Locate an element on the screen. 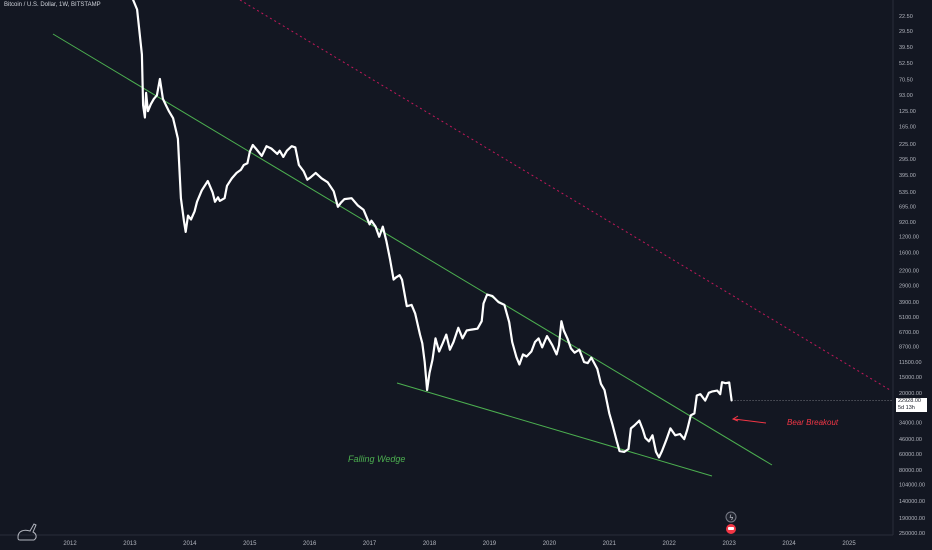 The width and height of the screenshot is (932, 550). price-tick-label: 8700.00 is located at coordinates (909, 348).